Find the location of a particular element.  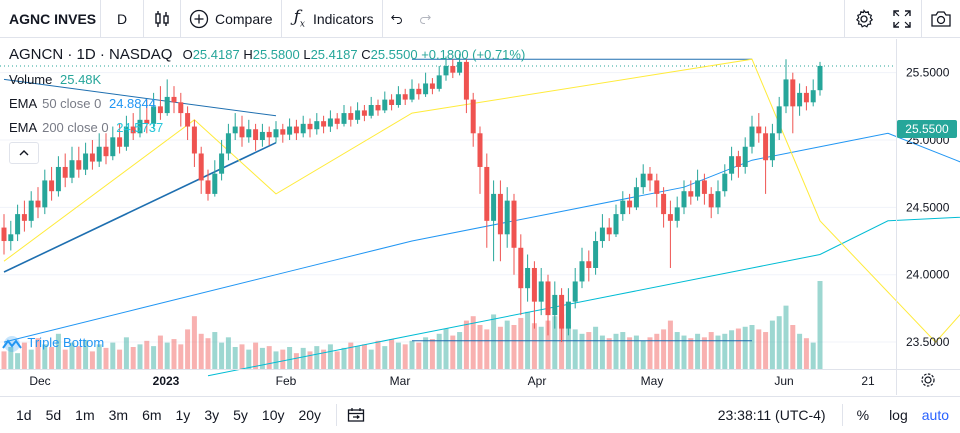

range-3y: 3y is located at coordinates (212, 415).